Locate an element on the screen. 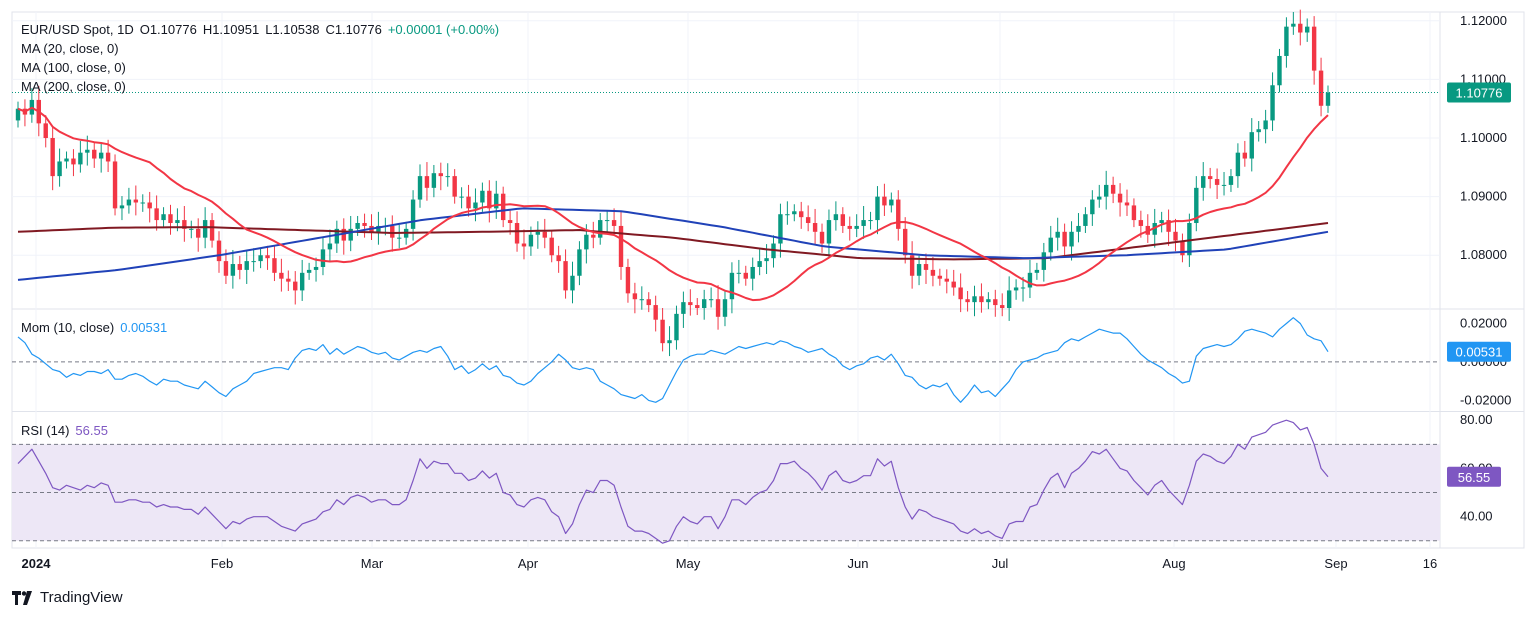  ma100-legend: MA (100, close, 0) is located at coordinates (73, 67).